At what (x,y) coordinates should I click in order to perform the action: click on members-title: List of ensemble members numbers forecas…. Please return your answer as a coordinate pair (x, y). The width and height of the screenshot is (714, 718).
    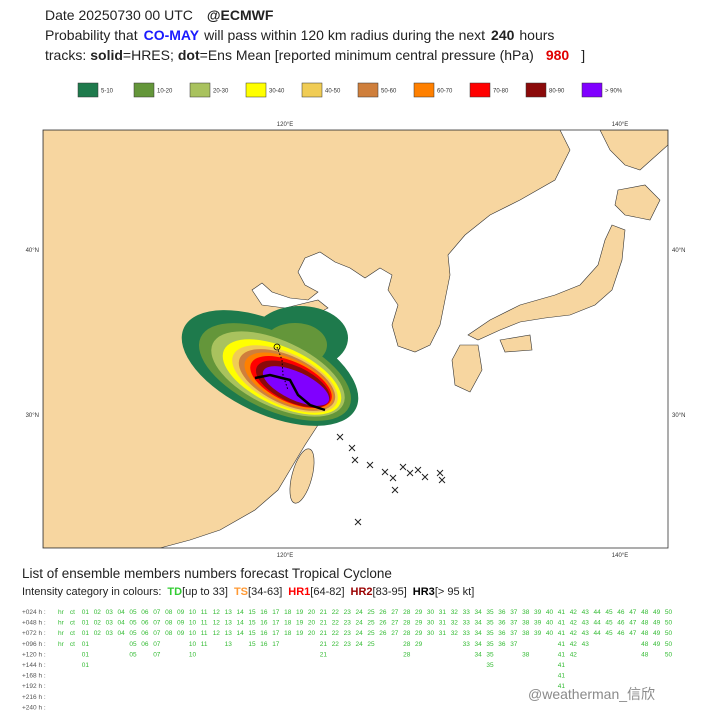
    Looking at the image, I should click on (207, 573).